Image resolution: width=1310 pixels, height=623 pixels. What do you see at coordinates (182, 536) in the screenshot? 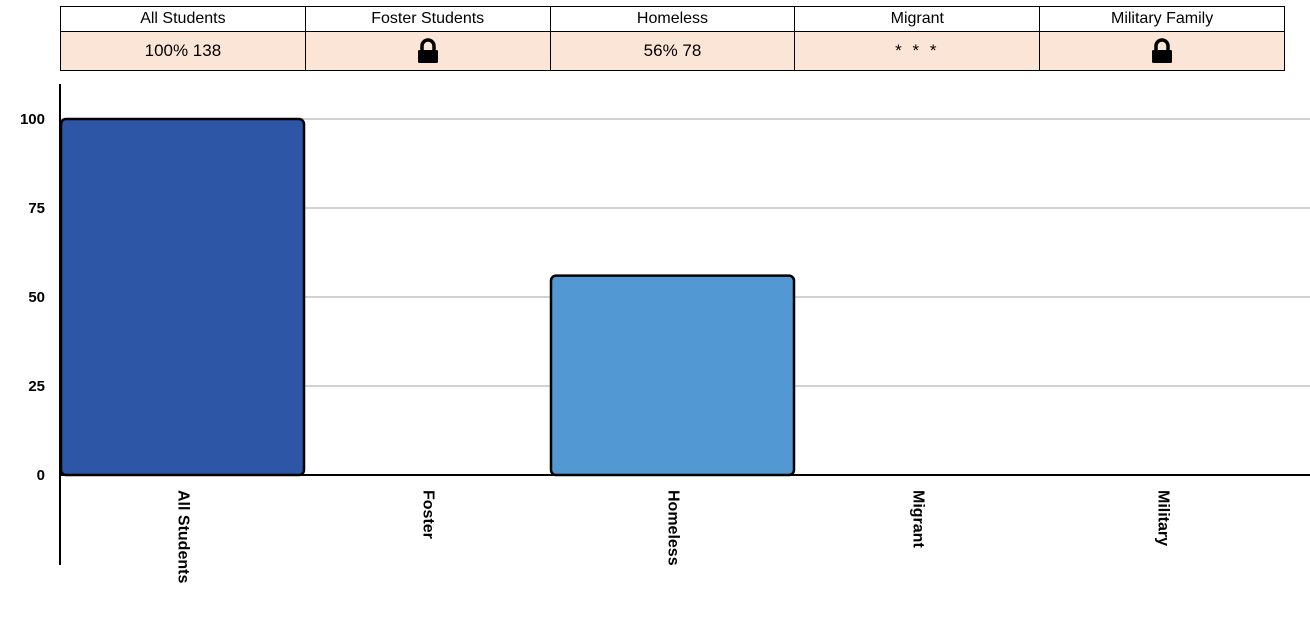
I see `x-category-label: All Students` at bounding box center [182, 536].